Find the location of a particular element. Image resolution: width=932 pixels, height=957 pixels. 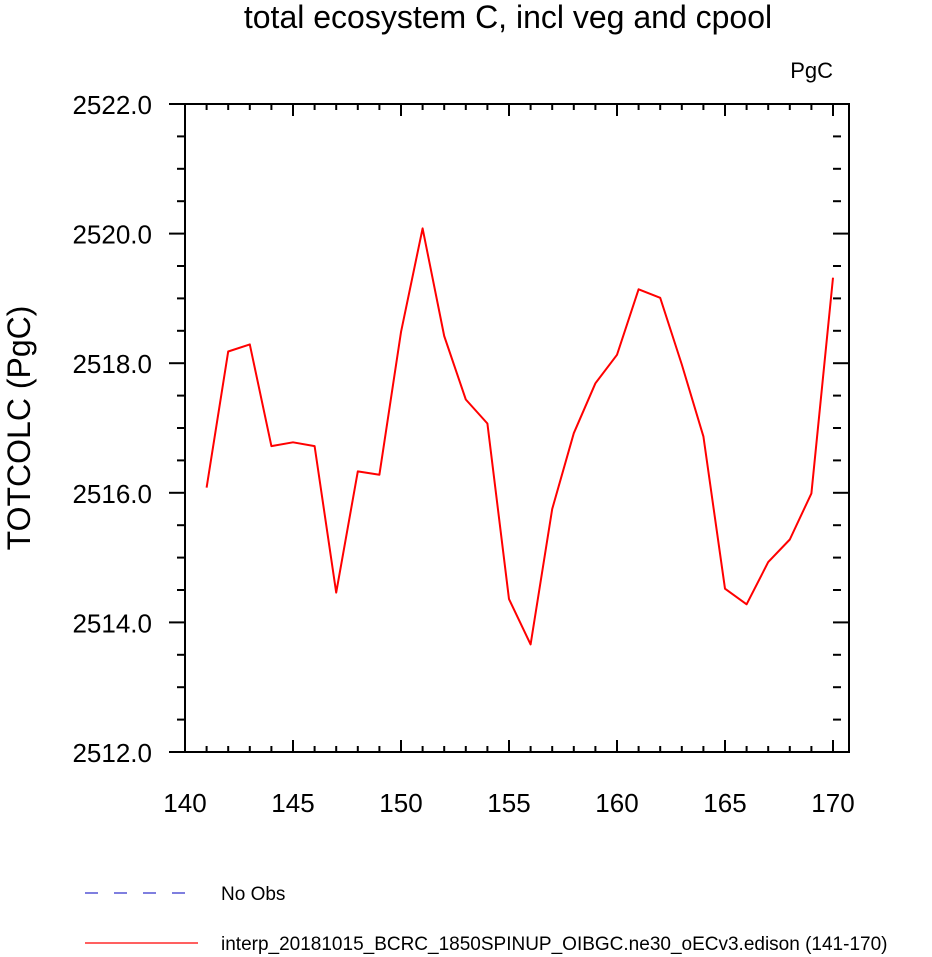

chart-title: total ecosystem C, incl veg and cpool is located at coordinates (508, 17).